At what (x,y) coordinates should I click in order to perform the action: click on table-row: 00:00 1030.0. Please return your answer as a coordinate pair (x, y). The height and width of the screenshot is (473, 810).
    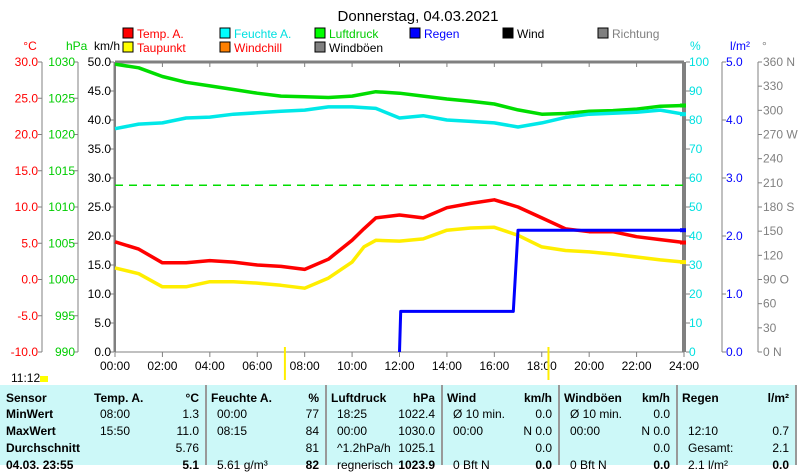
    Looking at the image, I should click on (383, 431).